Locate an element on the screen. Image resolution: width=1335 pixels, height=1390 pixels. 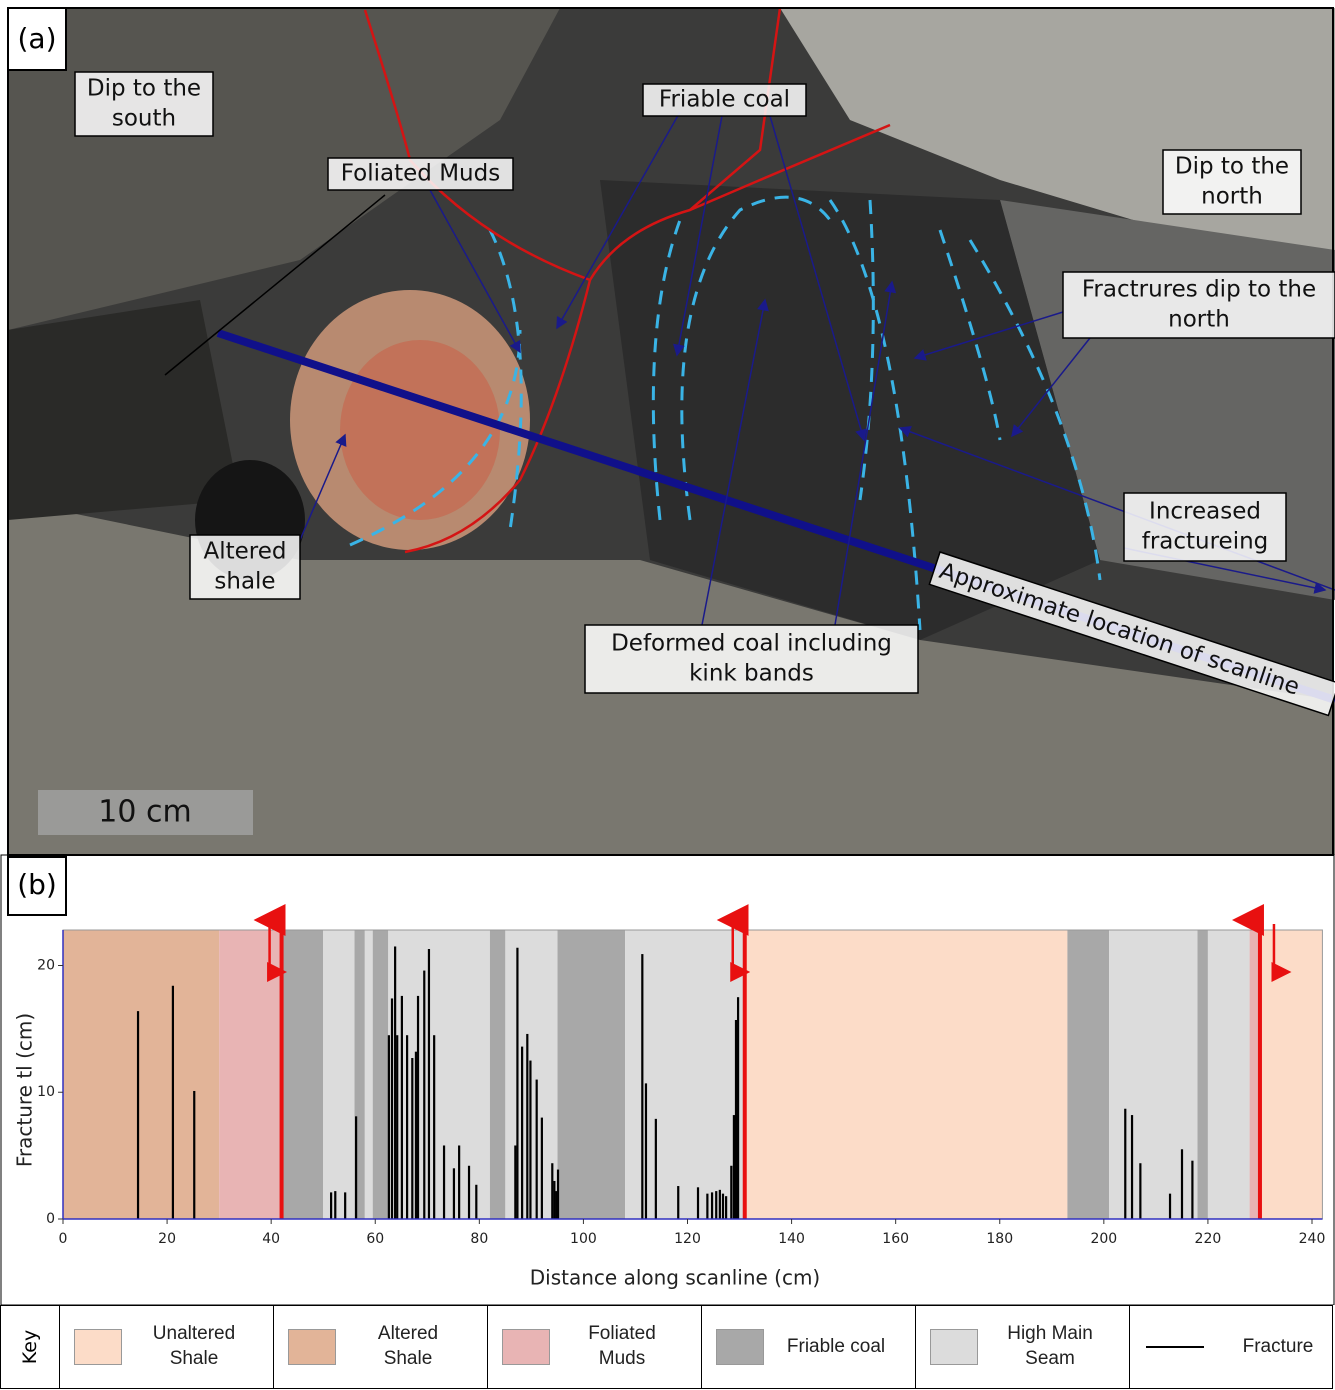
annotation: kink bands is located at coordinates (751, 674).